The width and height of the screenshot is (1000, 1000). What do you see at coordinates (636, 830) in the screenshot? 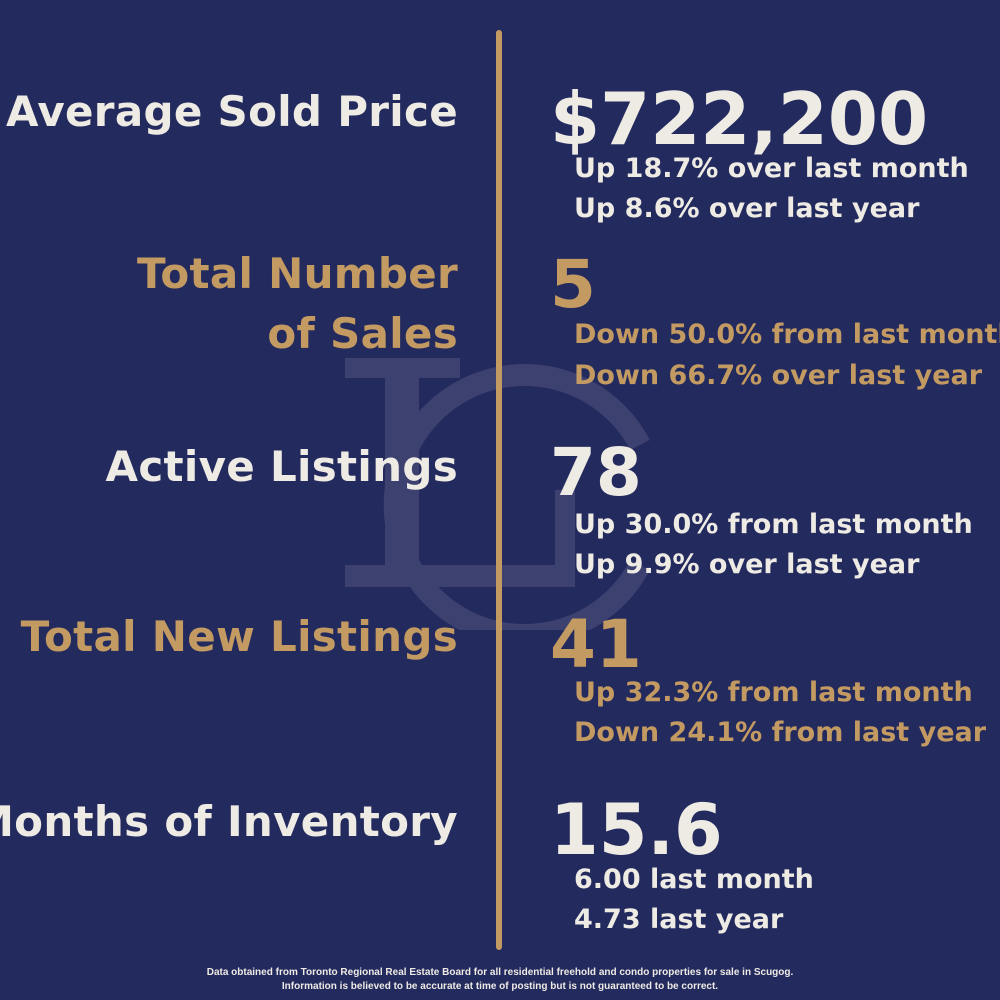
I see `months-of-inventory-value: 15.6` at bounding box center [636, 830].